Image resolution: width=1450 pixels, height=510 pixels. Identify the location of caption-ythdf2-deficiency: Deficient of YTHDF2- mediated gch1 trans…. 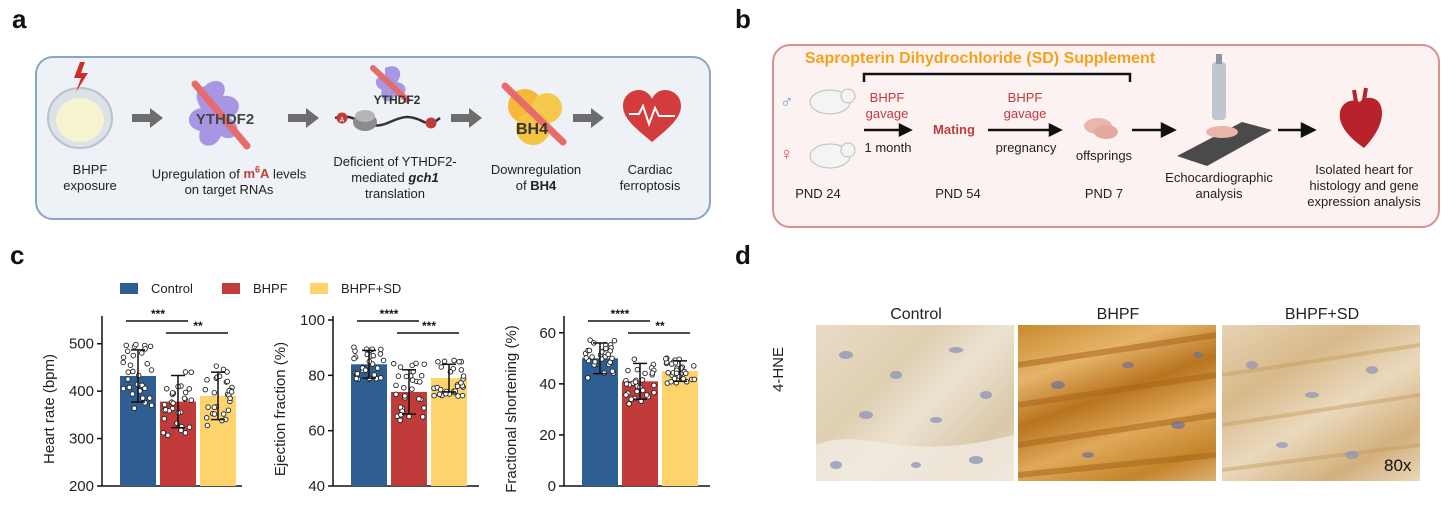
(395, 178).